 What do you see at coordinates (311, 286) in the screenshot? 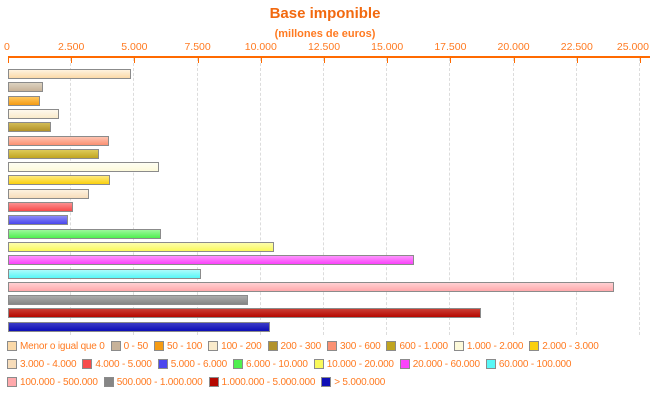
I see `bar-100.000 - 500.000` at bounding box center [311, 286].